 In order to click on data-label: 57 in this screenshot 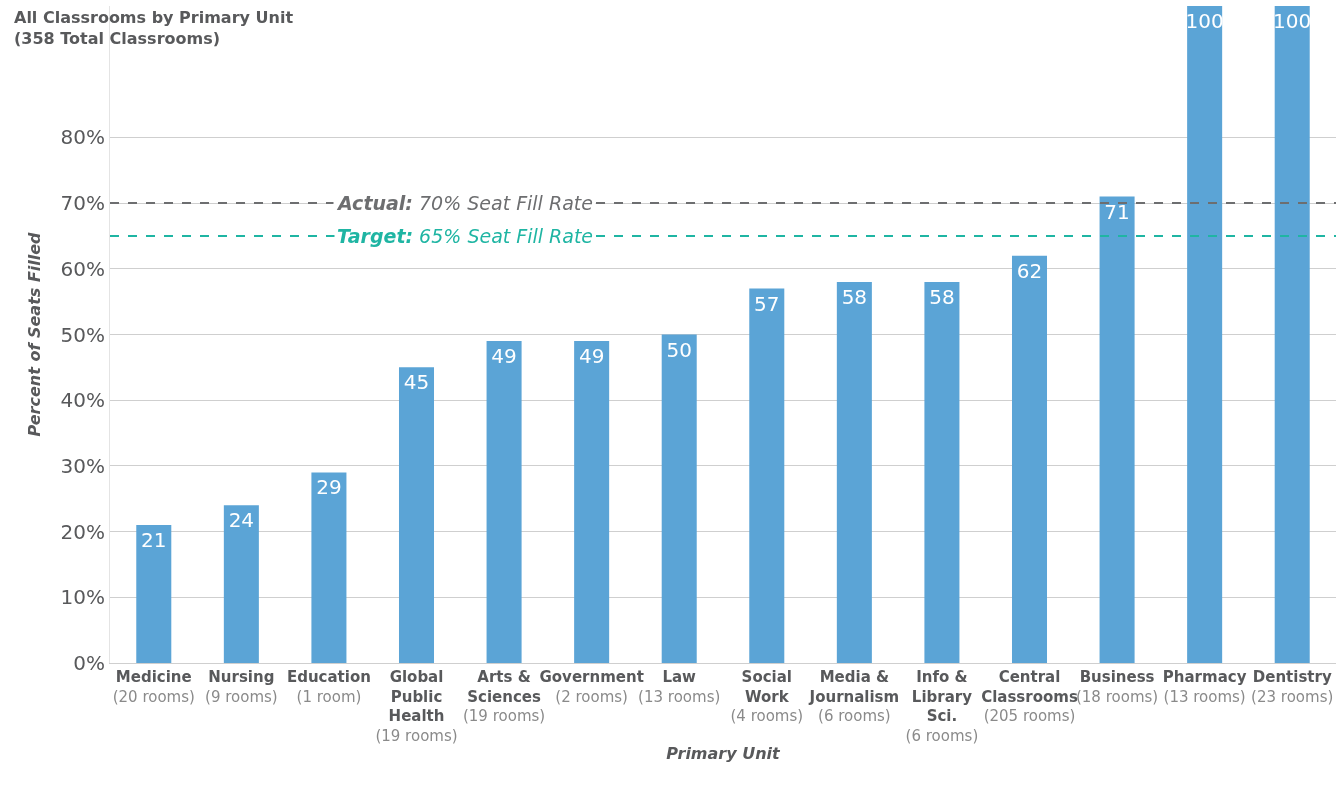, I will do `click(767, 303)`.